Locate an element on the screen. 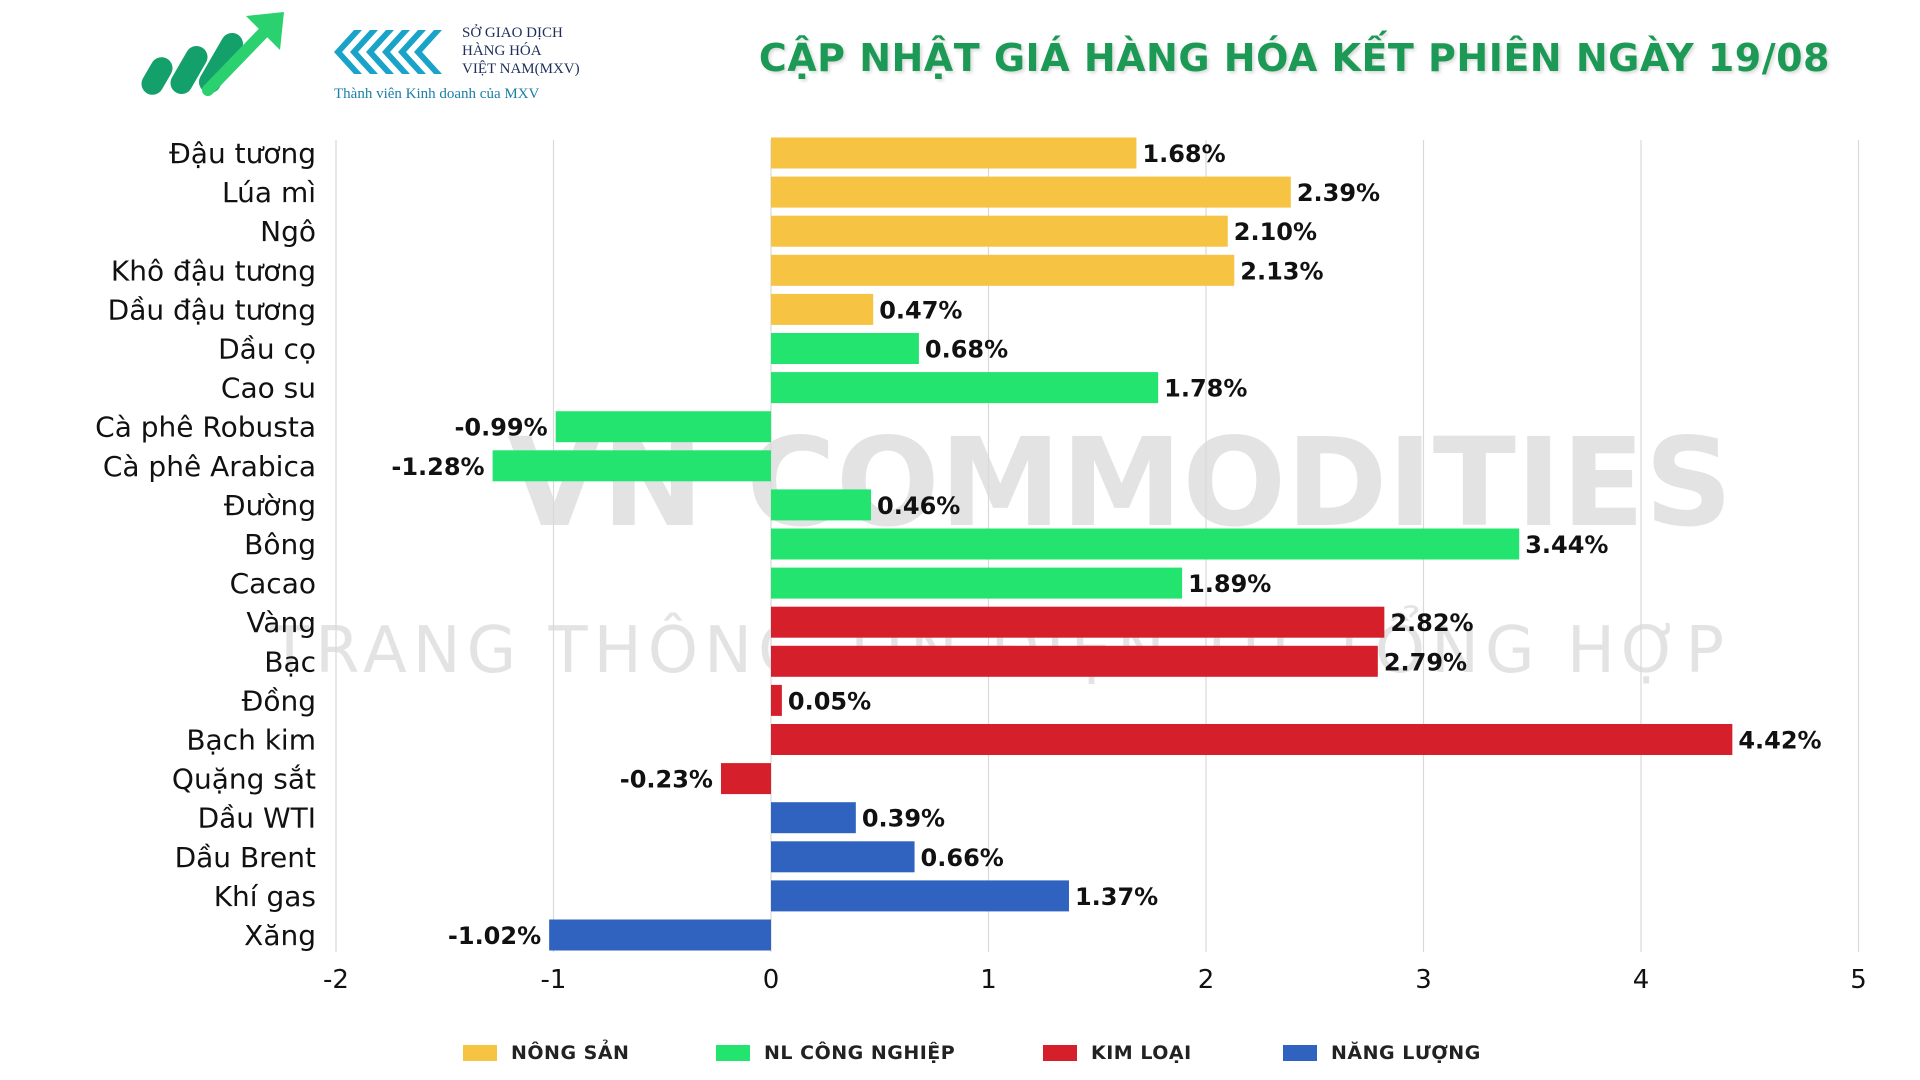 The image size is (1920, 1080). data-label: -1.28% is located at coordinates (437, 467).